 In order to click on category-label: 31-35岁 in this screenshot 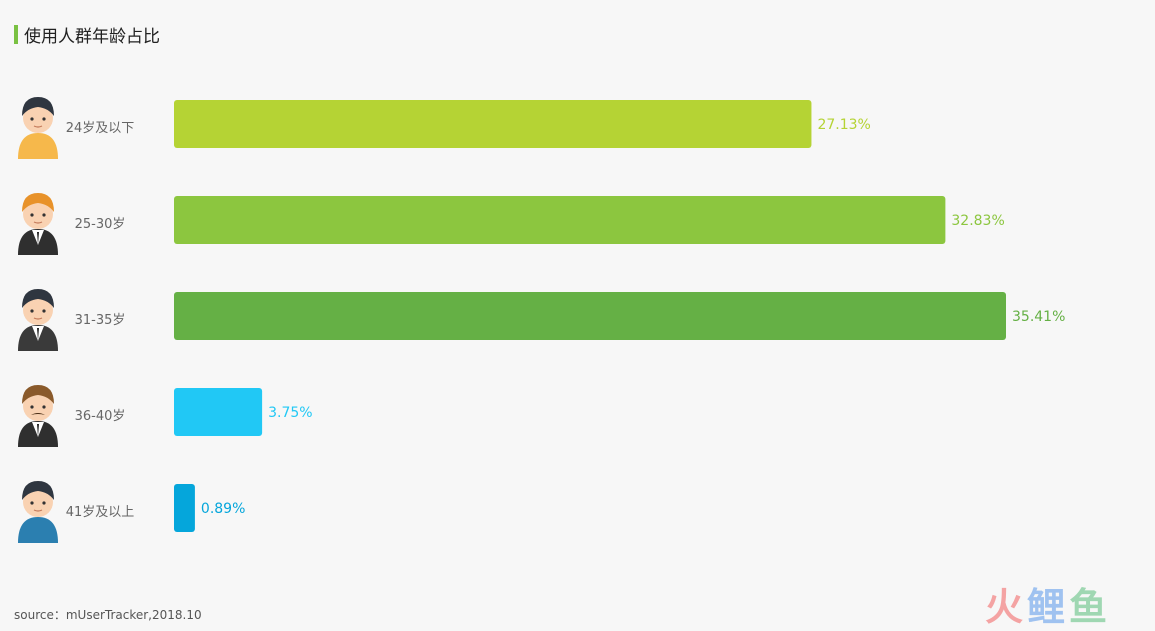, I will do `click(100, 320)`.